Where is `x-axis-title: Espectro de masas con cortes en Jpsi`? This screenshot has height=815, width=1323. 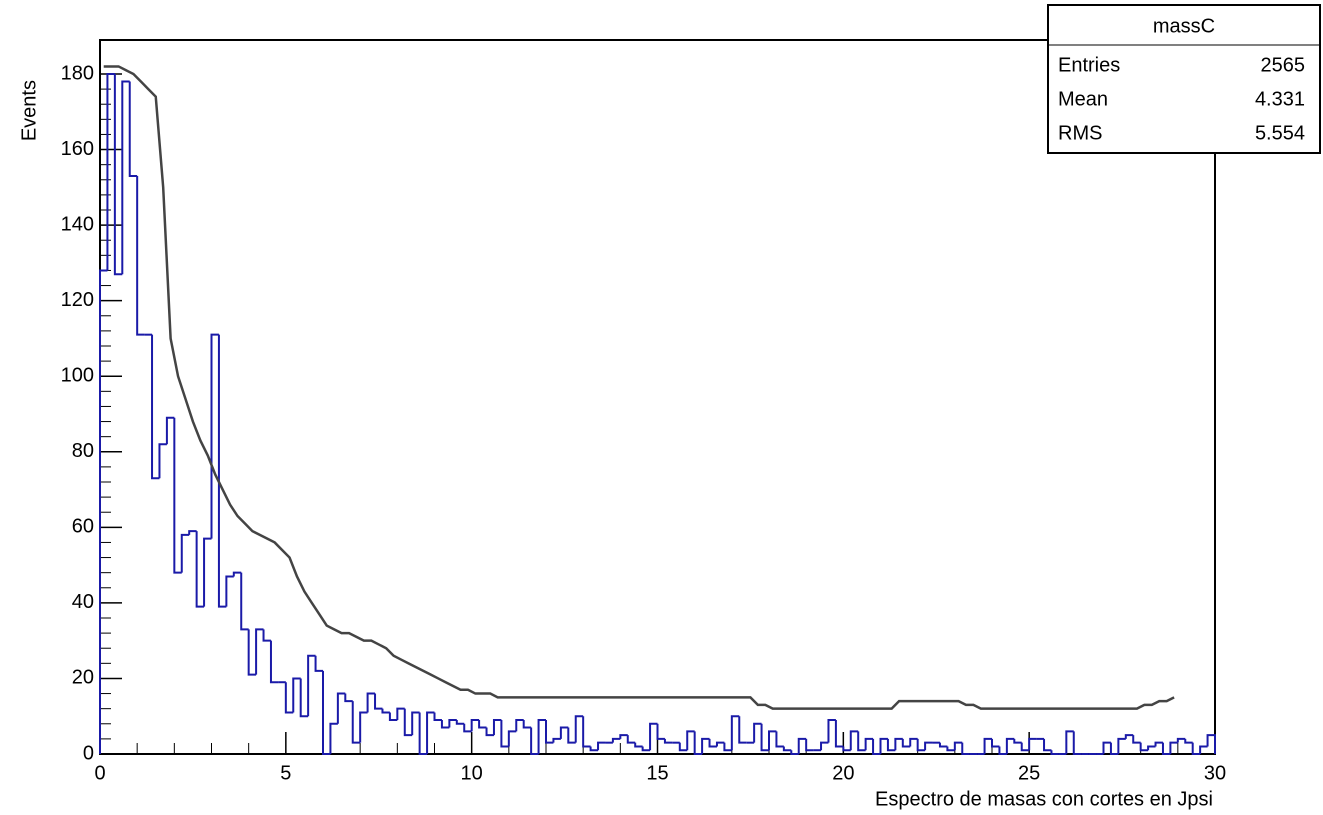 x-axis-title: Espectro de masas con cortes en Jpsi is located at coordinates (1044, 799).